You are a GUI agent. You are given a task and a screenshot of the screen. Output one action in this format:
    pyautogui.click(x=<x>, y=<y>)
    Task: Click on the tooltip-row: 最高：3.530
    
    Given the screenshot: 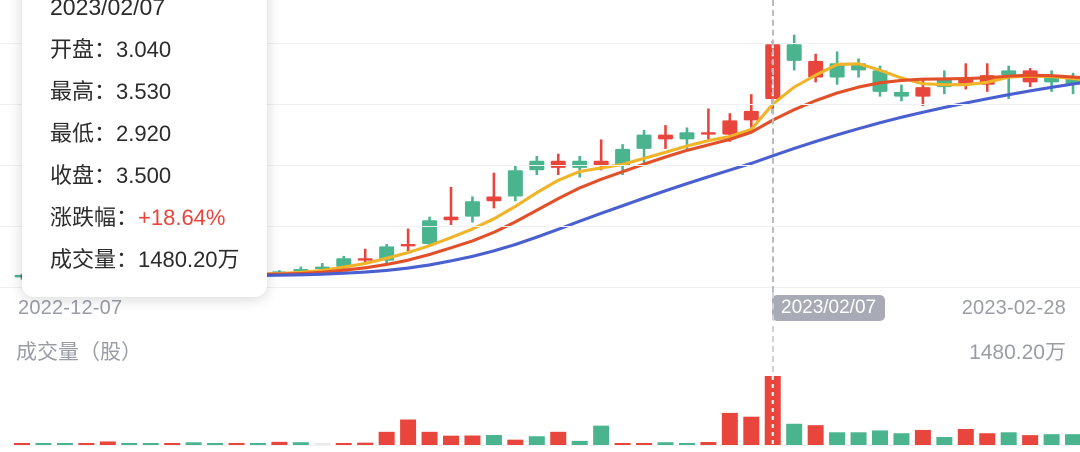 What is the action you would take?
    pyautogui.click(x=144, y=90)
    